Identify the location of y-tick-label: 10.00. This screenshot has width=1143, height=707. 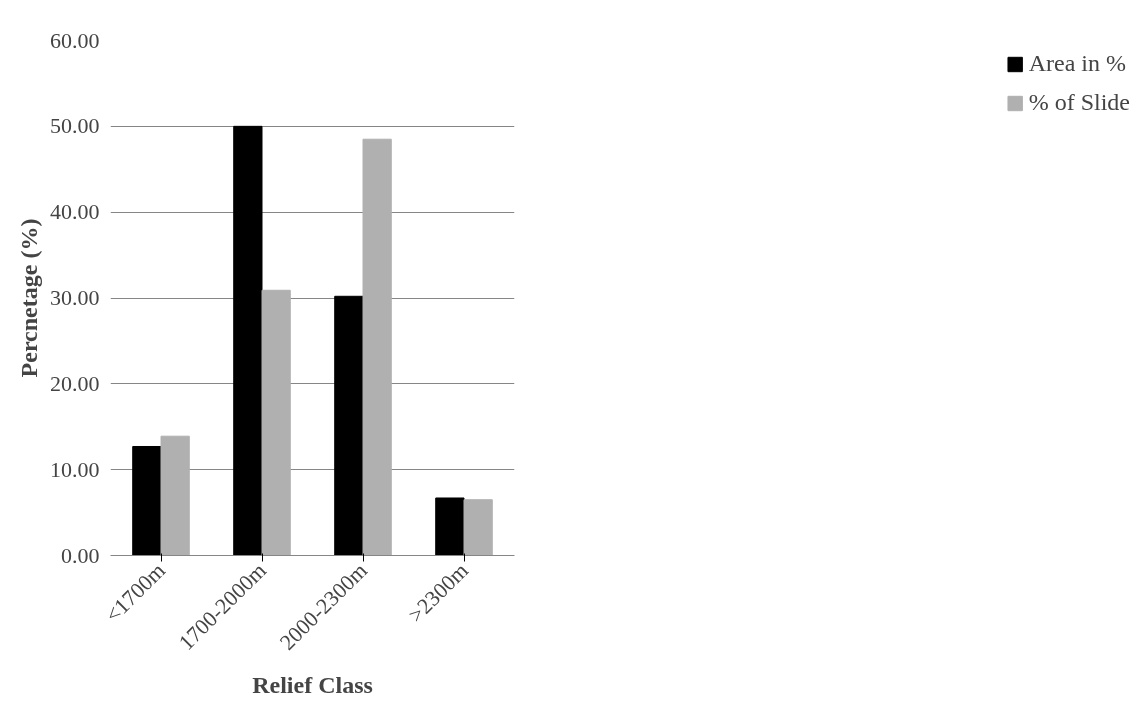
(75, 469).